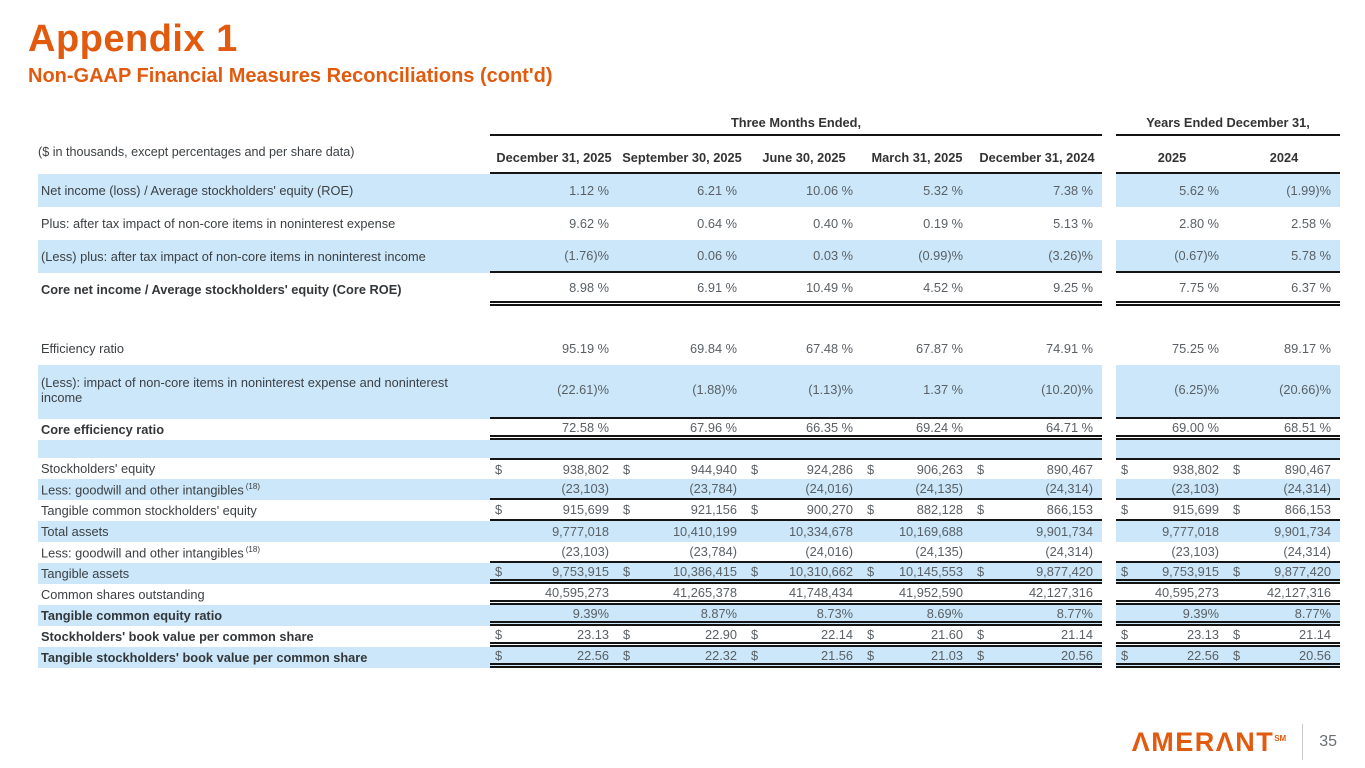 Image resolution: width=1365 pixels, height=768 pixels. I want to click on cell-value: 8.69%, so click(917, 615).